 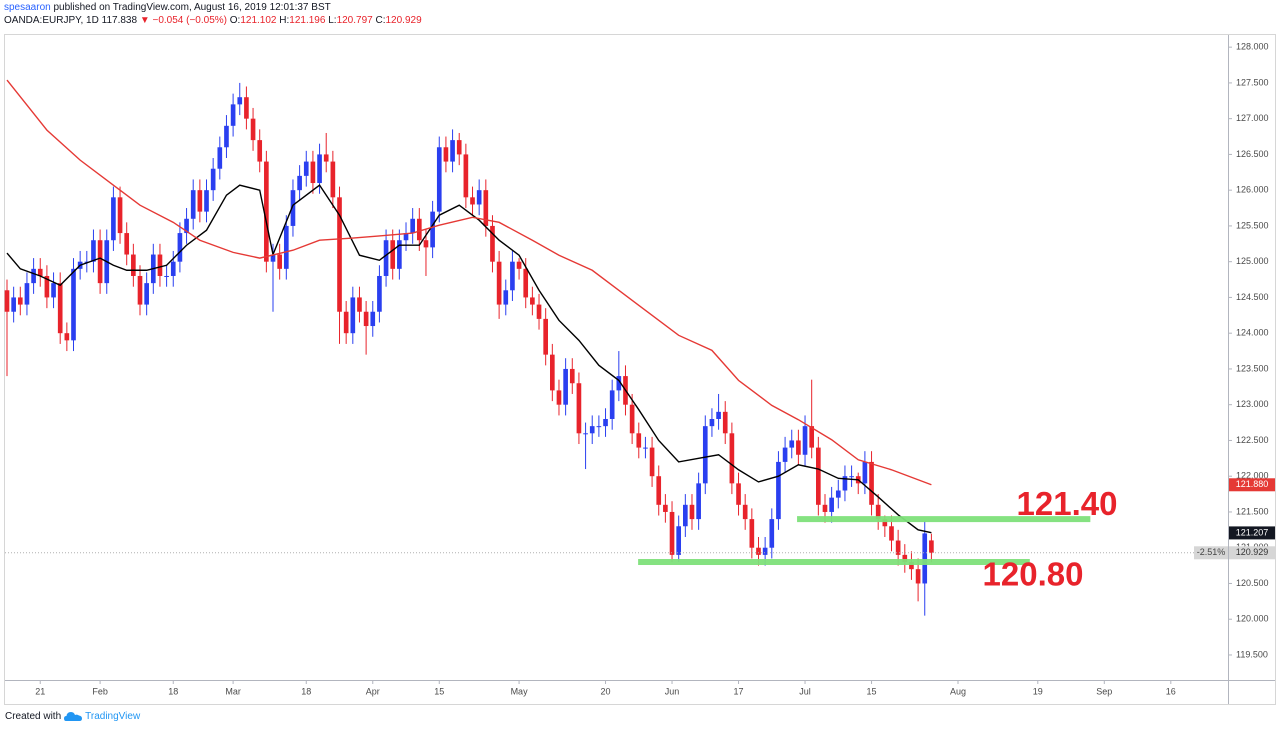 What do you see at coordinates (380, 20) in the screenshot?
I see `ohlc-key: C:` at bounding box center [380, 20].